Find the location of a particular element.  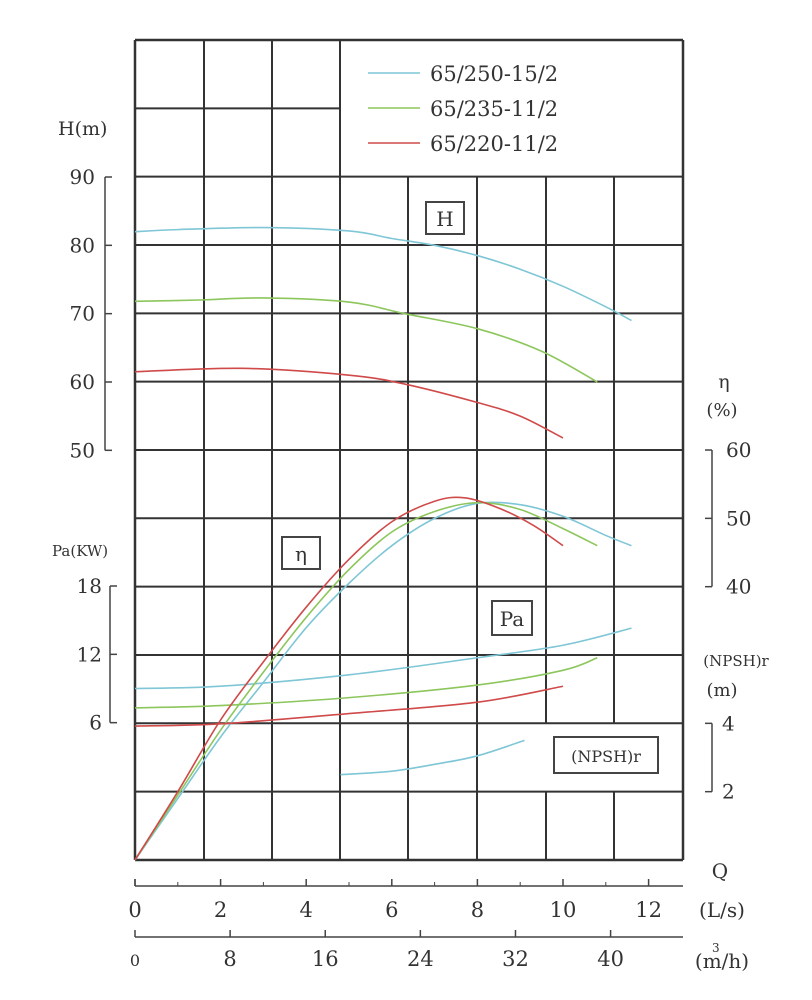

h-tick-label: 90 is located at coordinates (82, 177).